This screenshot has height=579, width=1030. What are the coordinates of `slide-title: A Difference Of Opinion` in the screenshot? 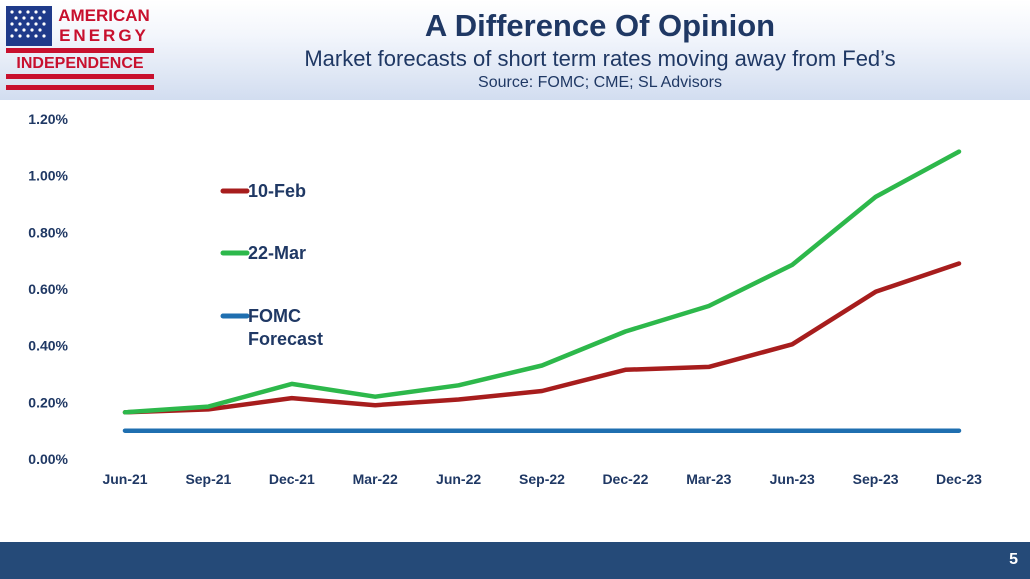 It's located at (600, 25).